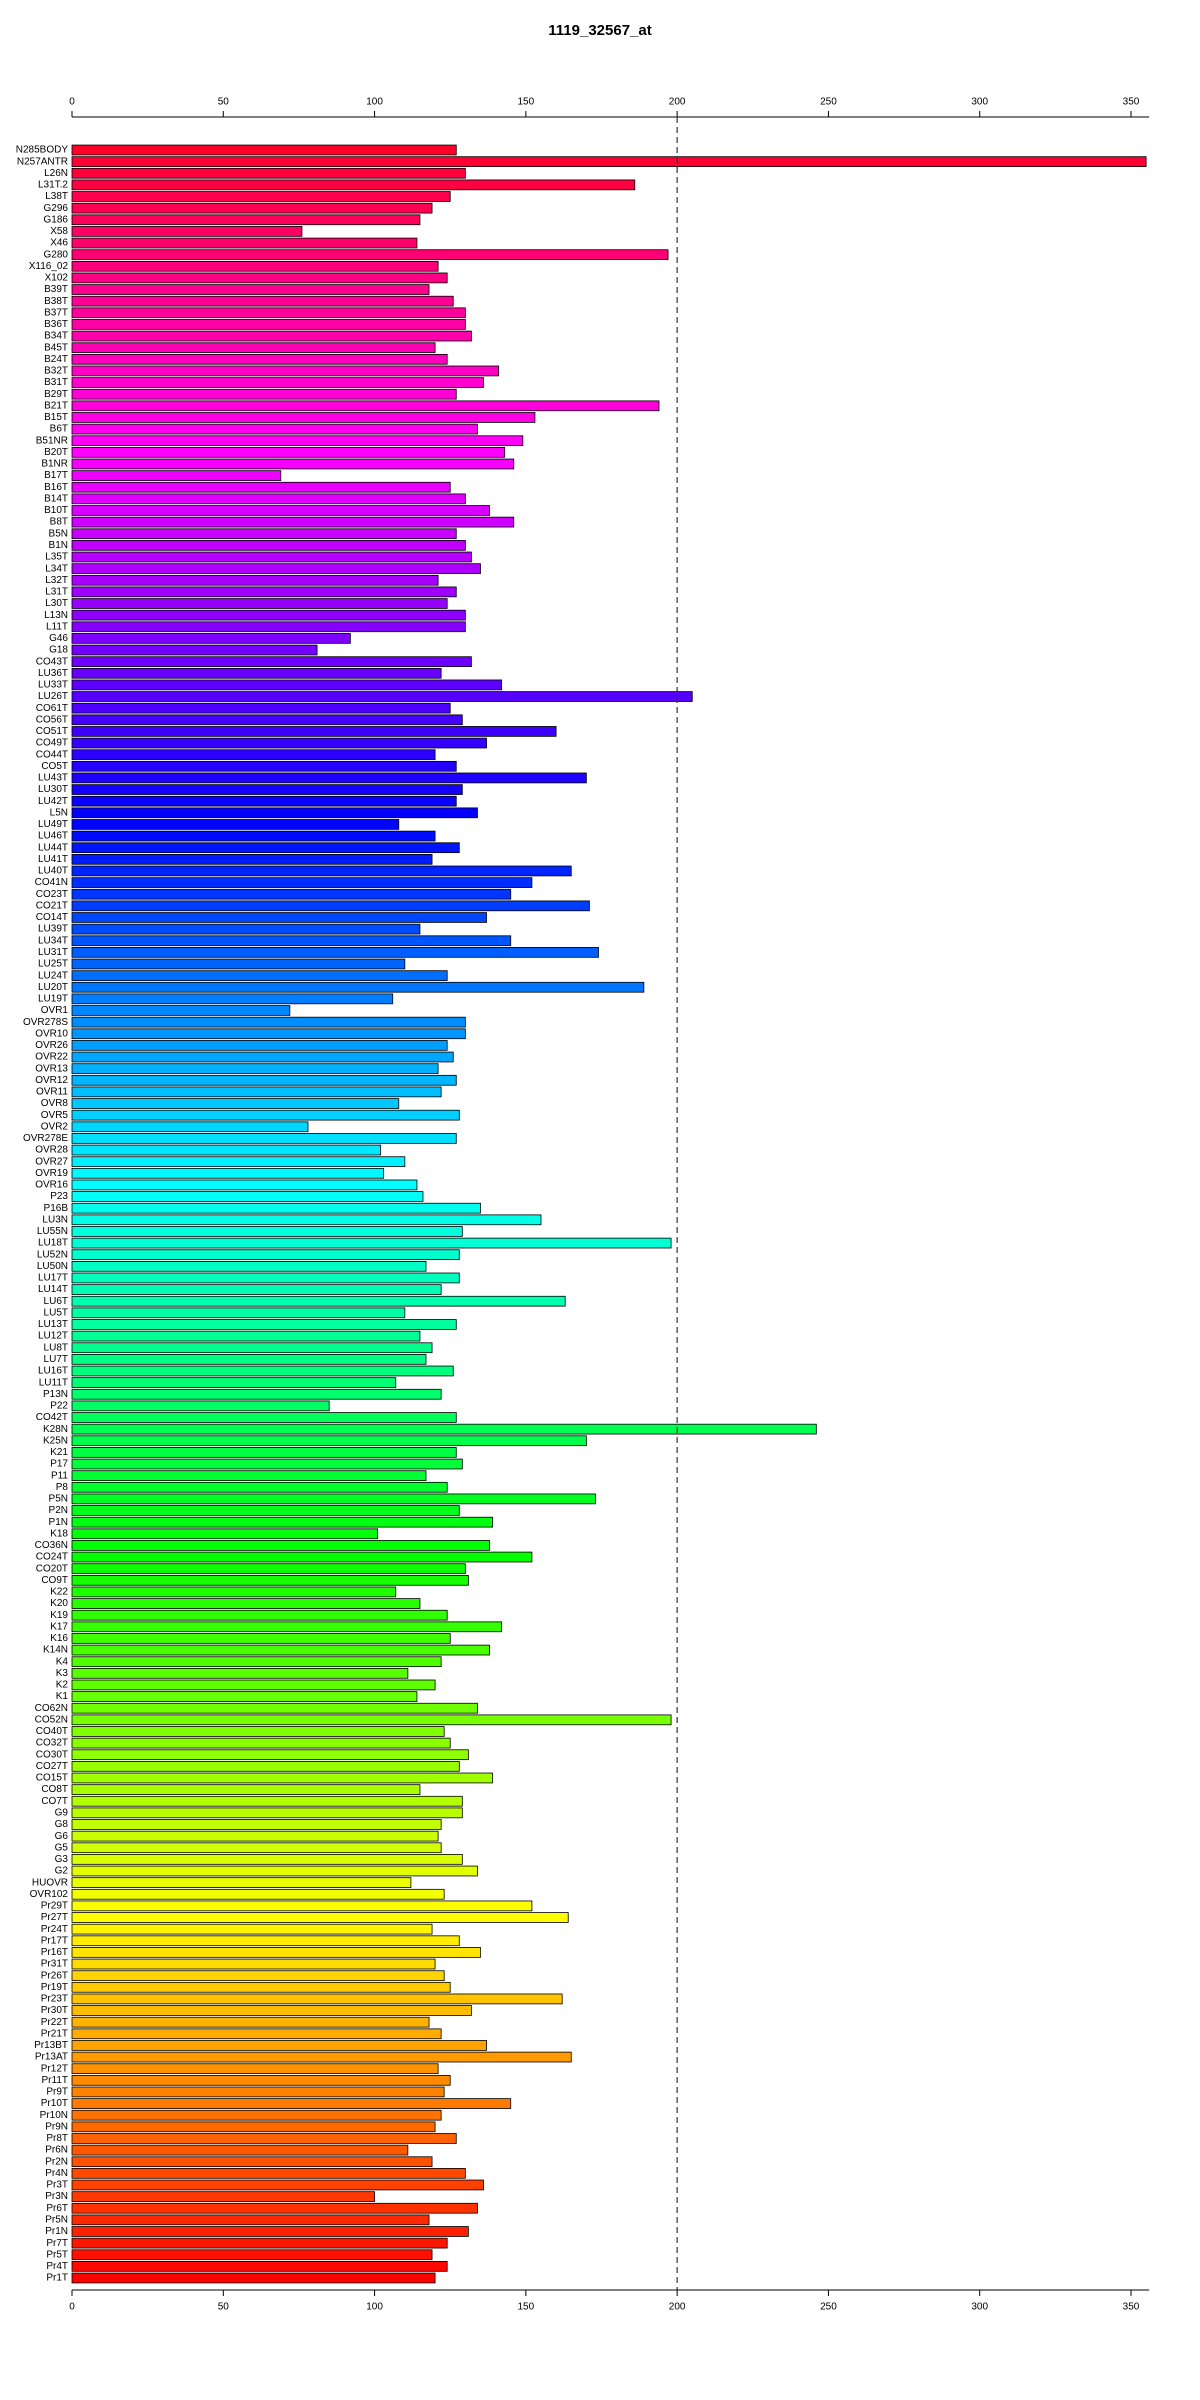 Image resolution: width=1200 pixels, height=2400 pixels. I want to click on y-tick-label: L38T, so click(56, 196).